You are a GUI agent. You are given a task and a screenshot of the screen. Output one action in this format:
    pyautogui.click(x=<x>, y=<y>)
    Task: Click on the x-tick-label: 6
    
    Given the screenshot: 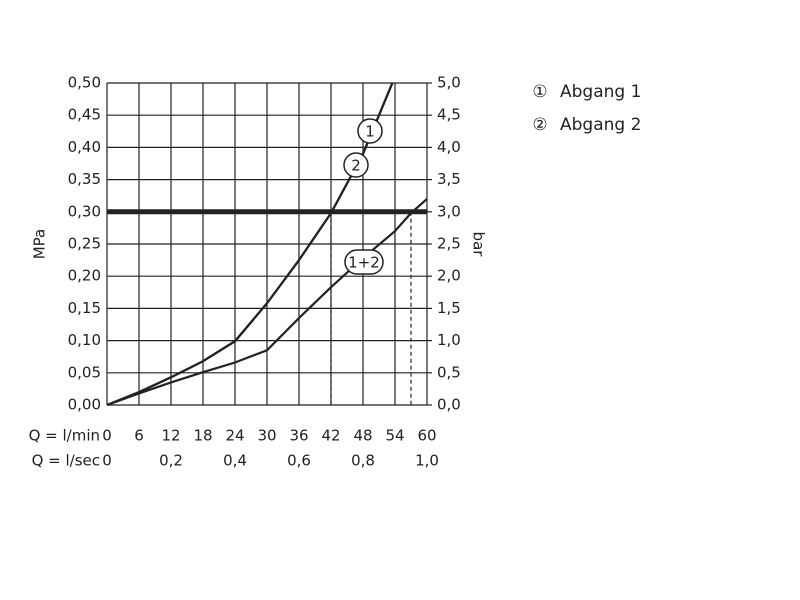 What is the action you would take?
    pyautogui.click(x=139, y=436)
    